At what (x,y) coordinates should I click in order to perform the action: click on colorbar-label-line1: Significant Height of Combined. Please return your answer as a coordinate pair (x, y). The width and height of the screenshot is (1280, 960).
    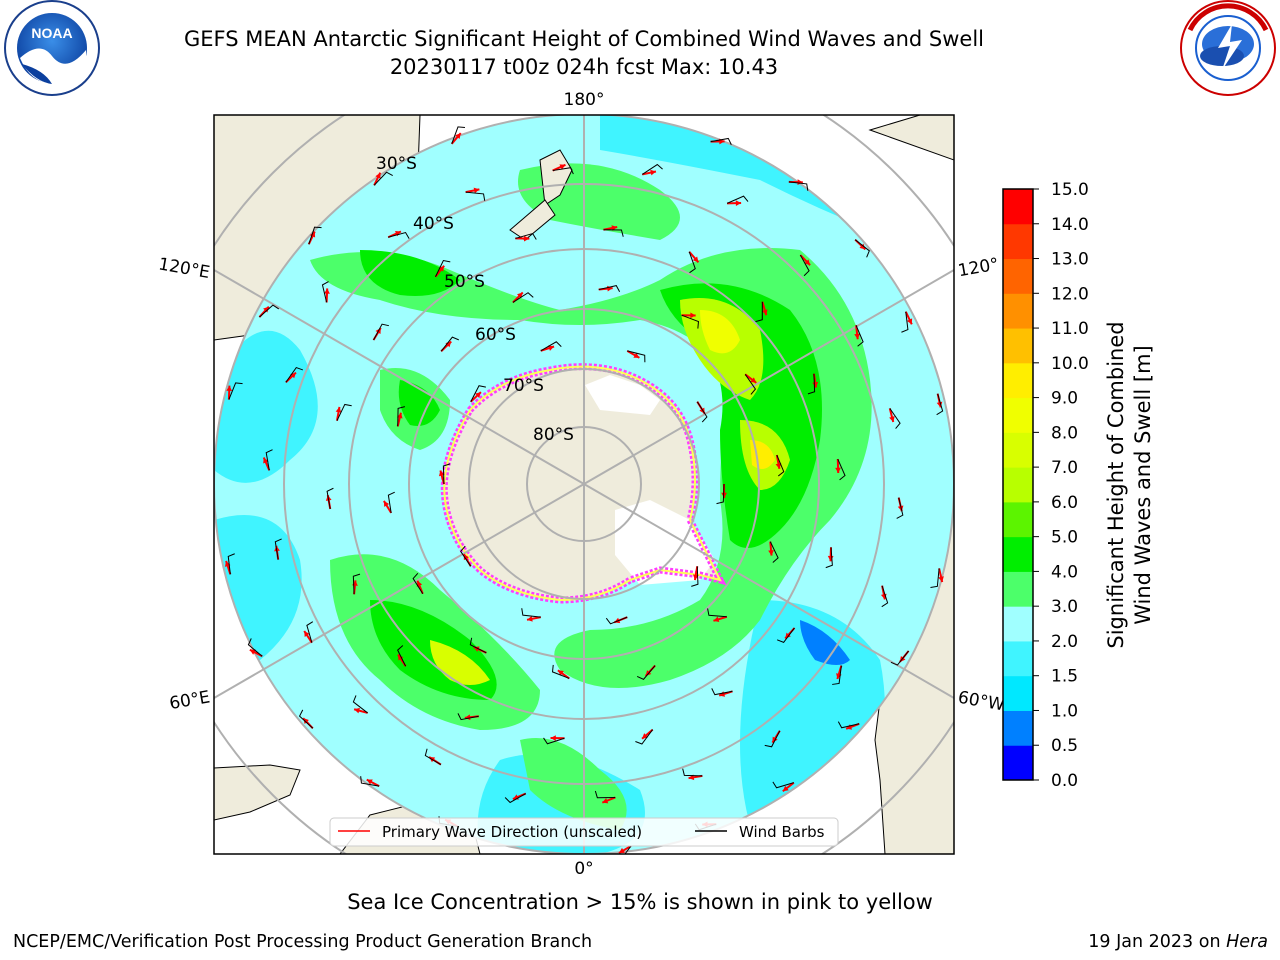
    Looking at the image, I should click on (1116, 484).